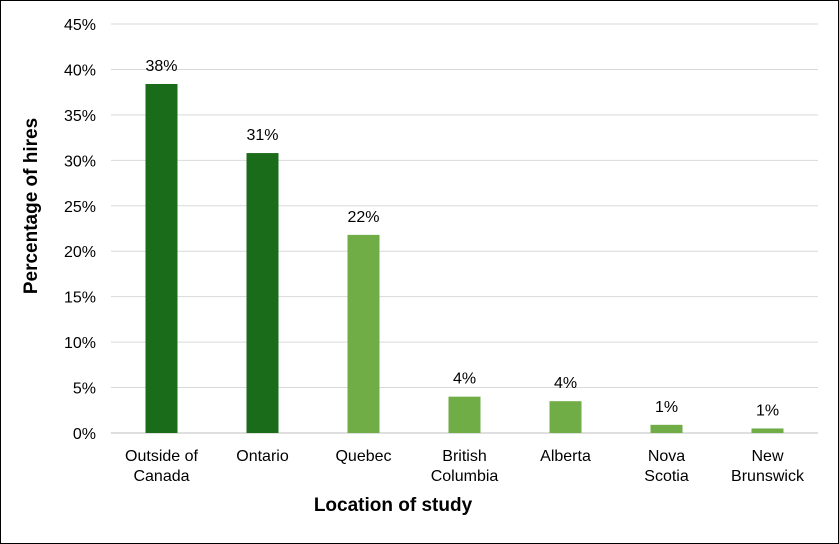 This screenshot has height=544, width=839. Describe the element at coordinates (80, 25) in the screenshot. I see `y-tick-label: 45%` at that location.